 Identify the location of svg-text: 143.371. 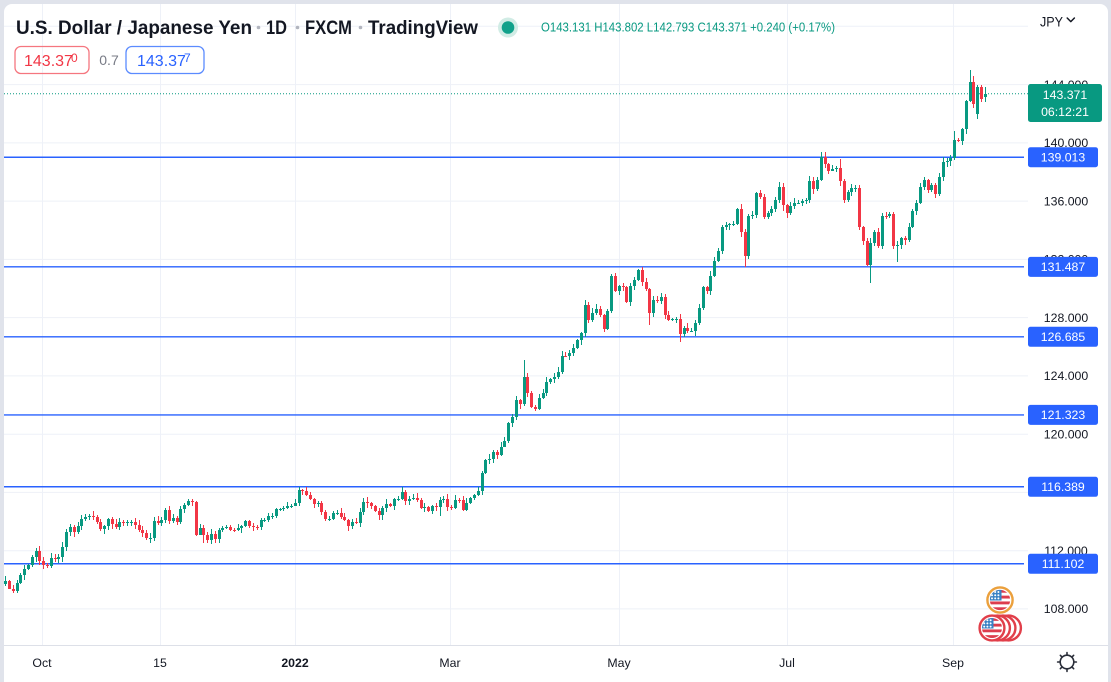
(1065, 95).